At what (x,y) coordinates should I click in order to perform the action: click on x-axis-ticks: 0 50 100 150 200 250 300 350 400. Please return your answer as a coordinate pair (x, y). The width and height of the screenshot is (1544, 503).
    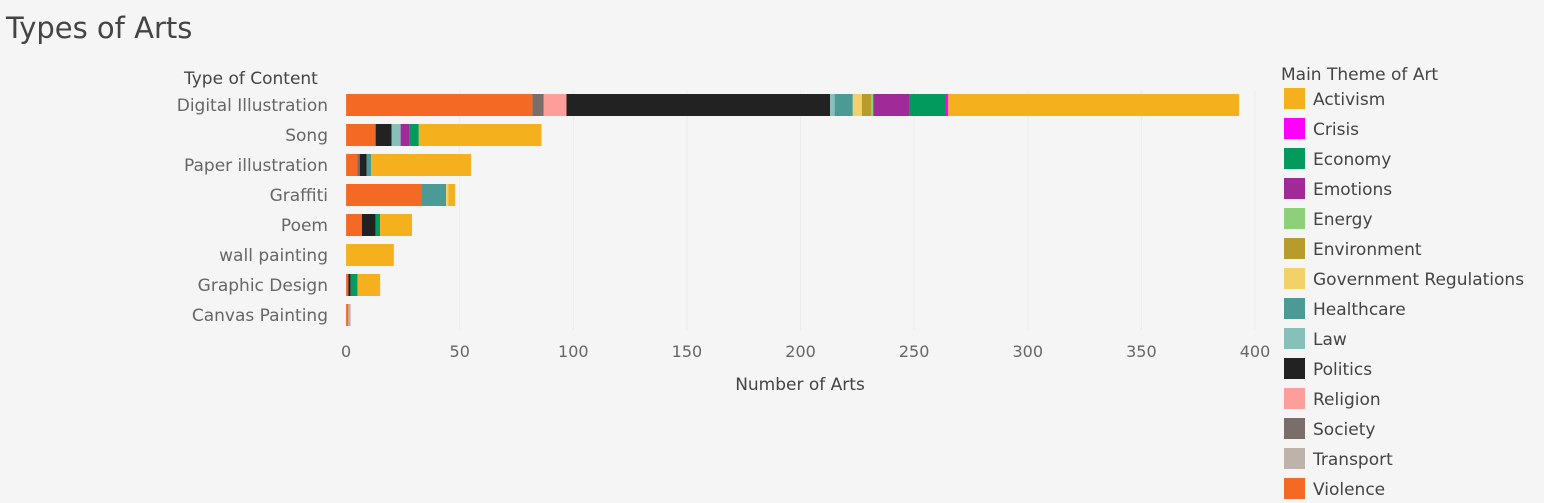
    Looking at the image, I should click on (805, 351).